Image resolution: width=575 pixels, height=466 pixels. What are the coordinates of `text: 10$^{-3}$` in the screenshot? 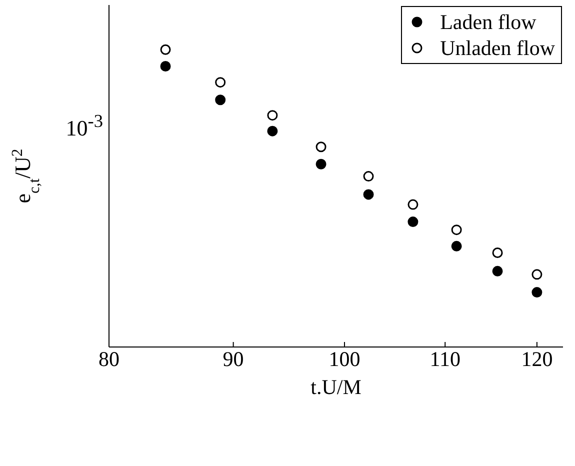 It's located at (84, 126).